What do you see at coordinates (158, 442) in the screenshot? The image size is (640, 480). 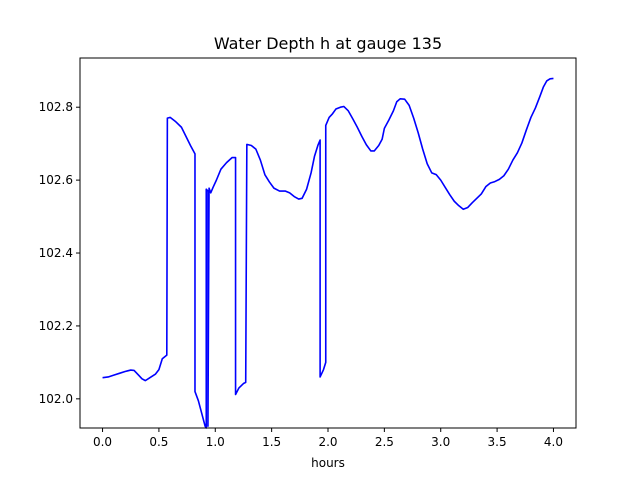 I see `x-tick-label: 0.5` at bounding box center [158, 442].